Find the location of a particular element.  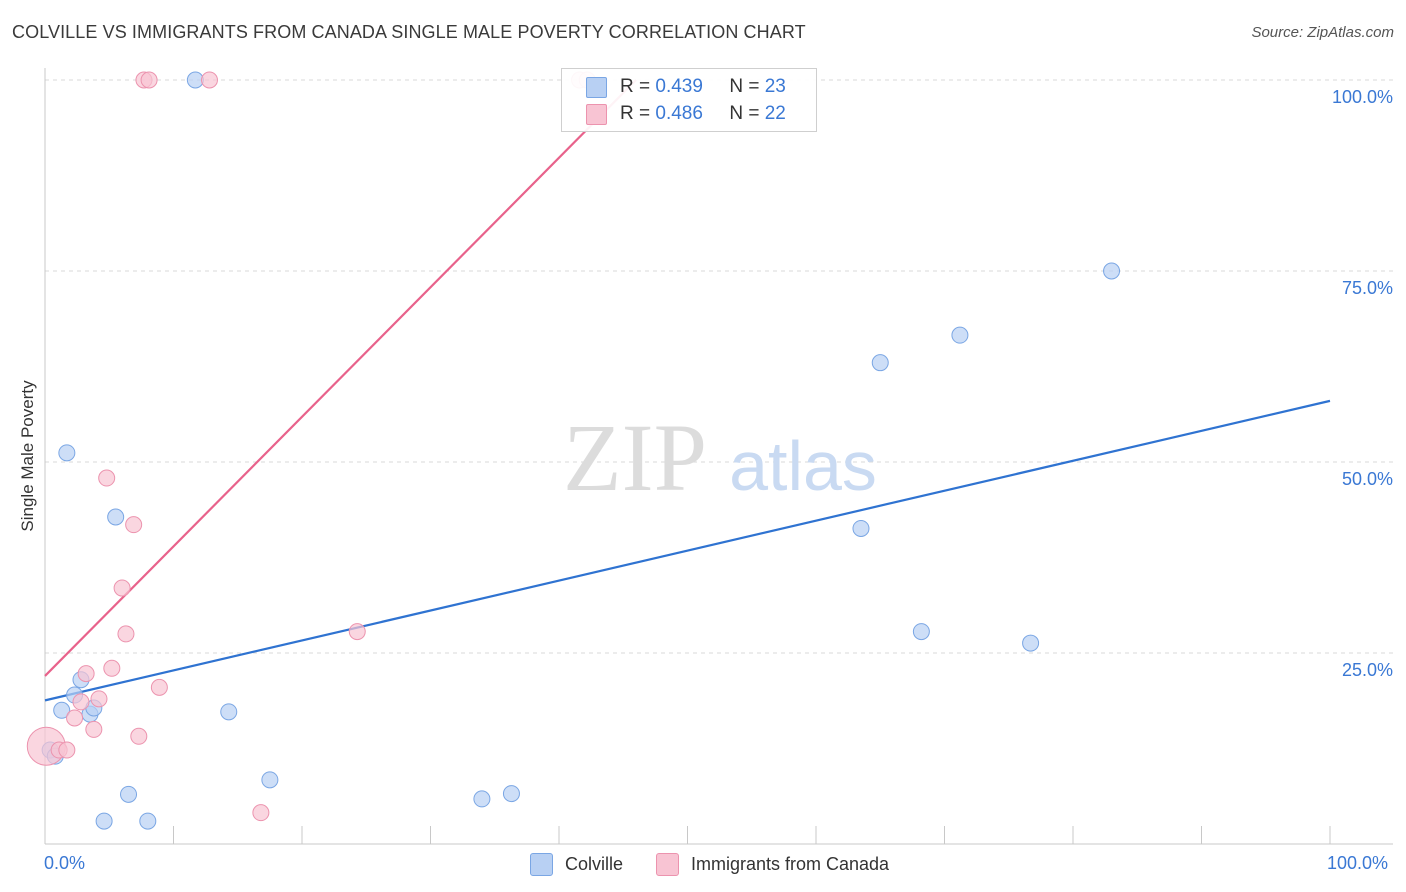

y-tick-label-50: 50.0% is located at coordinates (1367, 479).